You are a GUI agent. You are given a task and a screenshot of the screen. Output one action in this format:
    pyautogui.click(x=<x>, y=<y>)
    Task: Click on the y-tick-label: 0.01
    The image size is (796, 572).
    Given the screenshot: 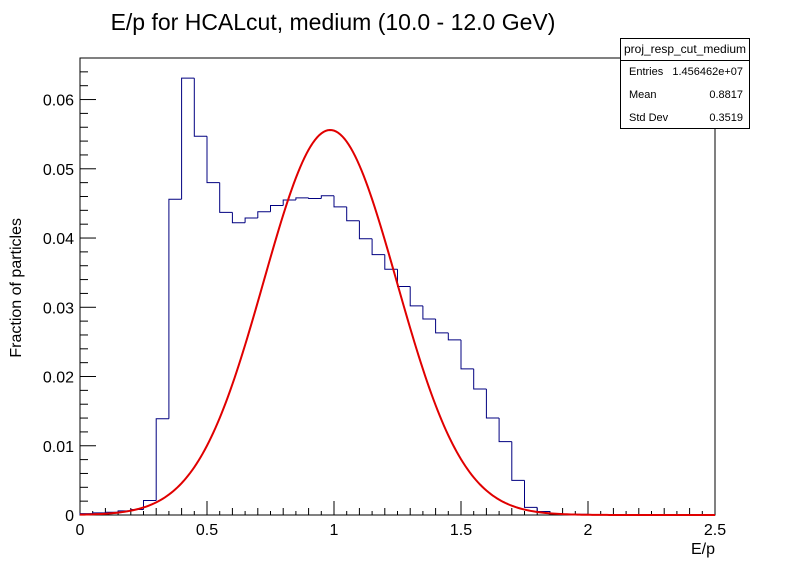 What is the action you would take?
    pyautogui.click(x=58, y=447)
    